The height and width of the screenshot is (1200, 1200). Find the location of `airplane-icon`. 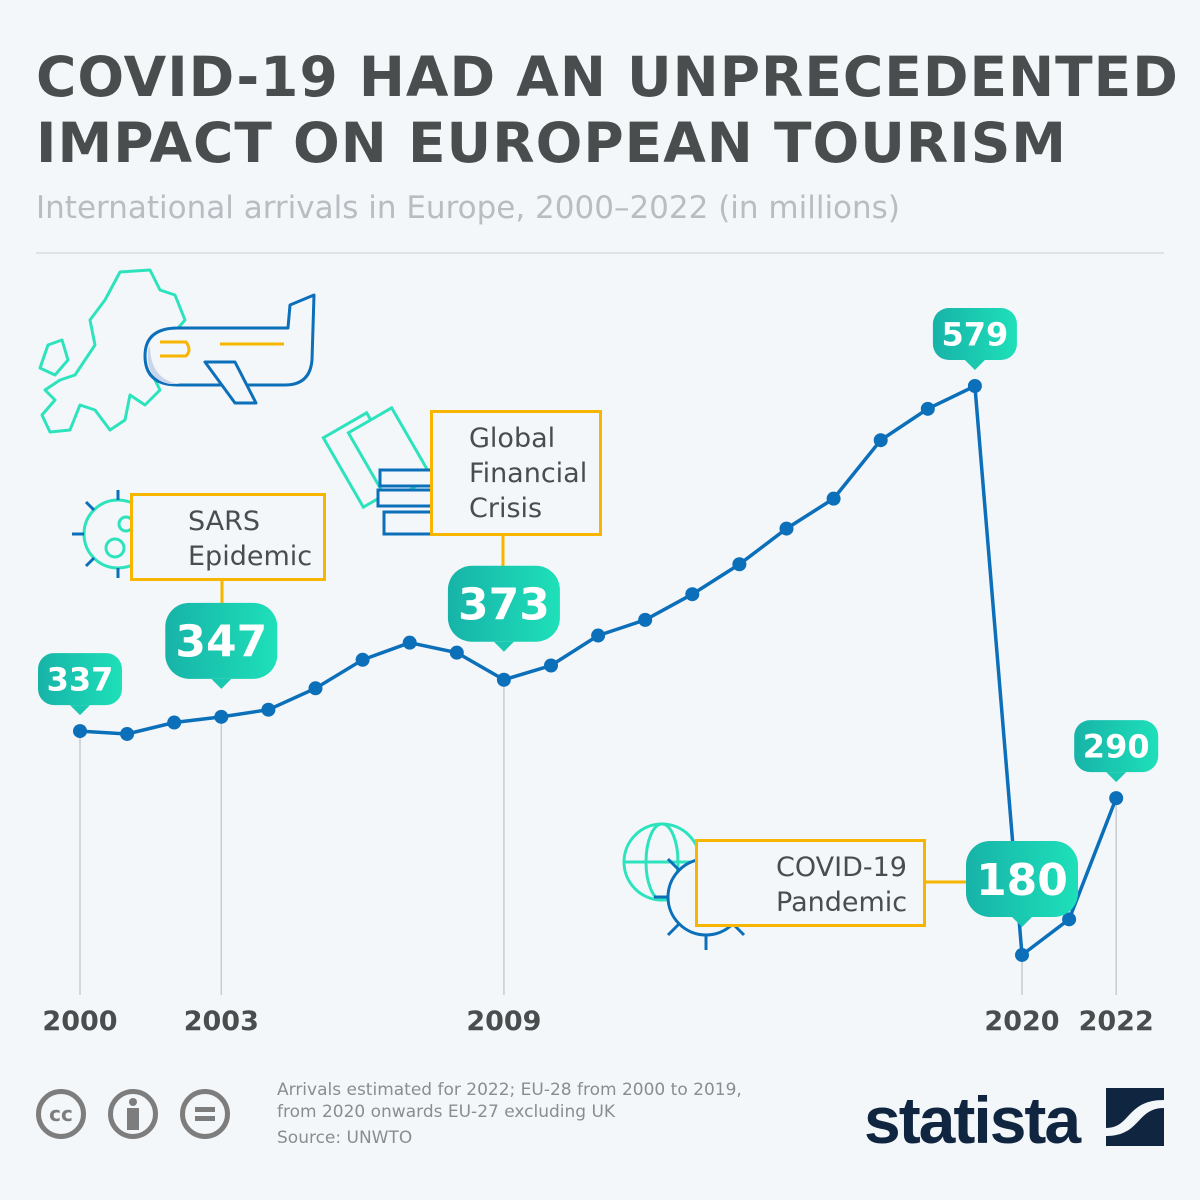

airplane-icon is located at coordinates (229, 349).